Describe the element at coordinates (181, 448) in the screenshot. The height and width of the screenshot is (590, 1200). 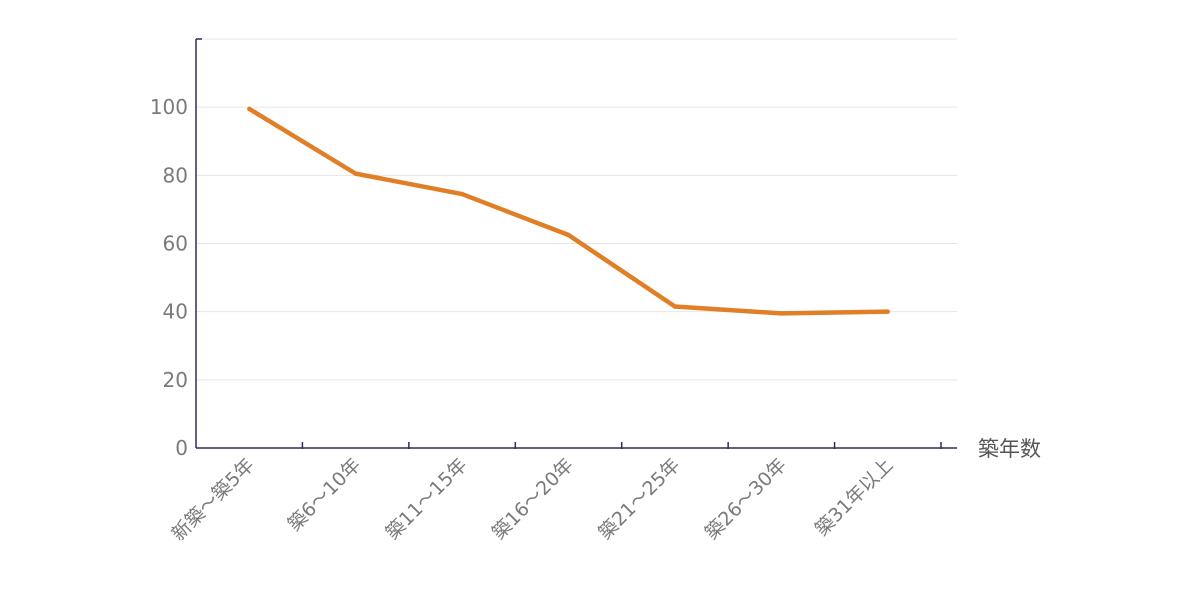
I see `y-tick-label: 0` at that location.